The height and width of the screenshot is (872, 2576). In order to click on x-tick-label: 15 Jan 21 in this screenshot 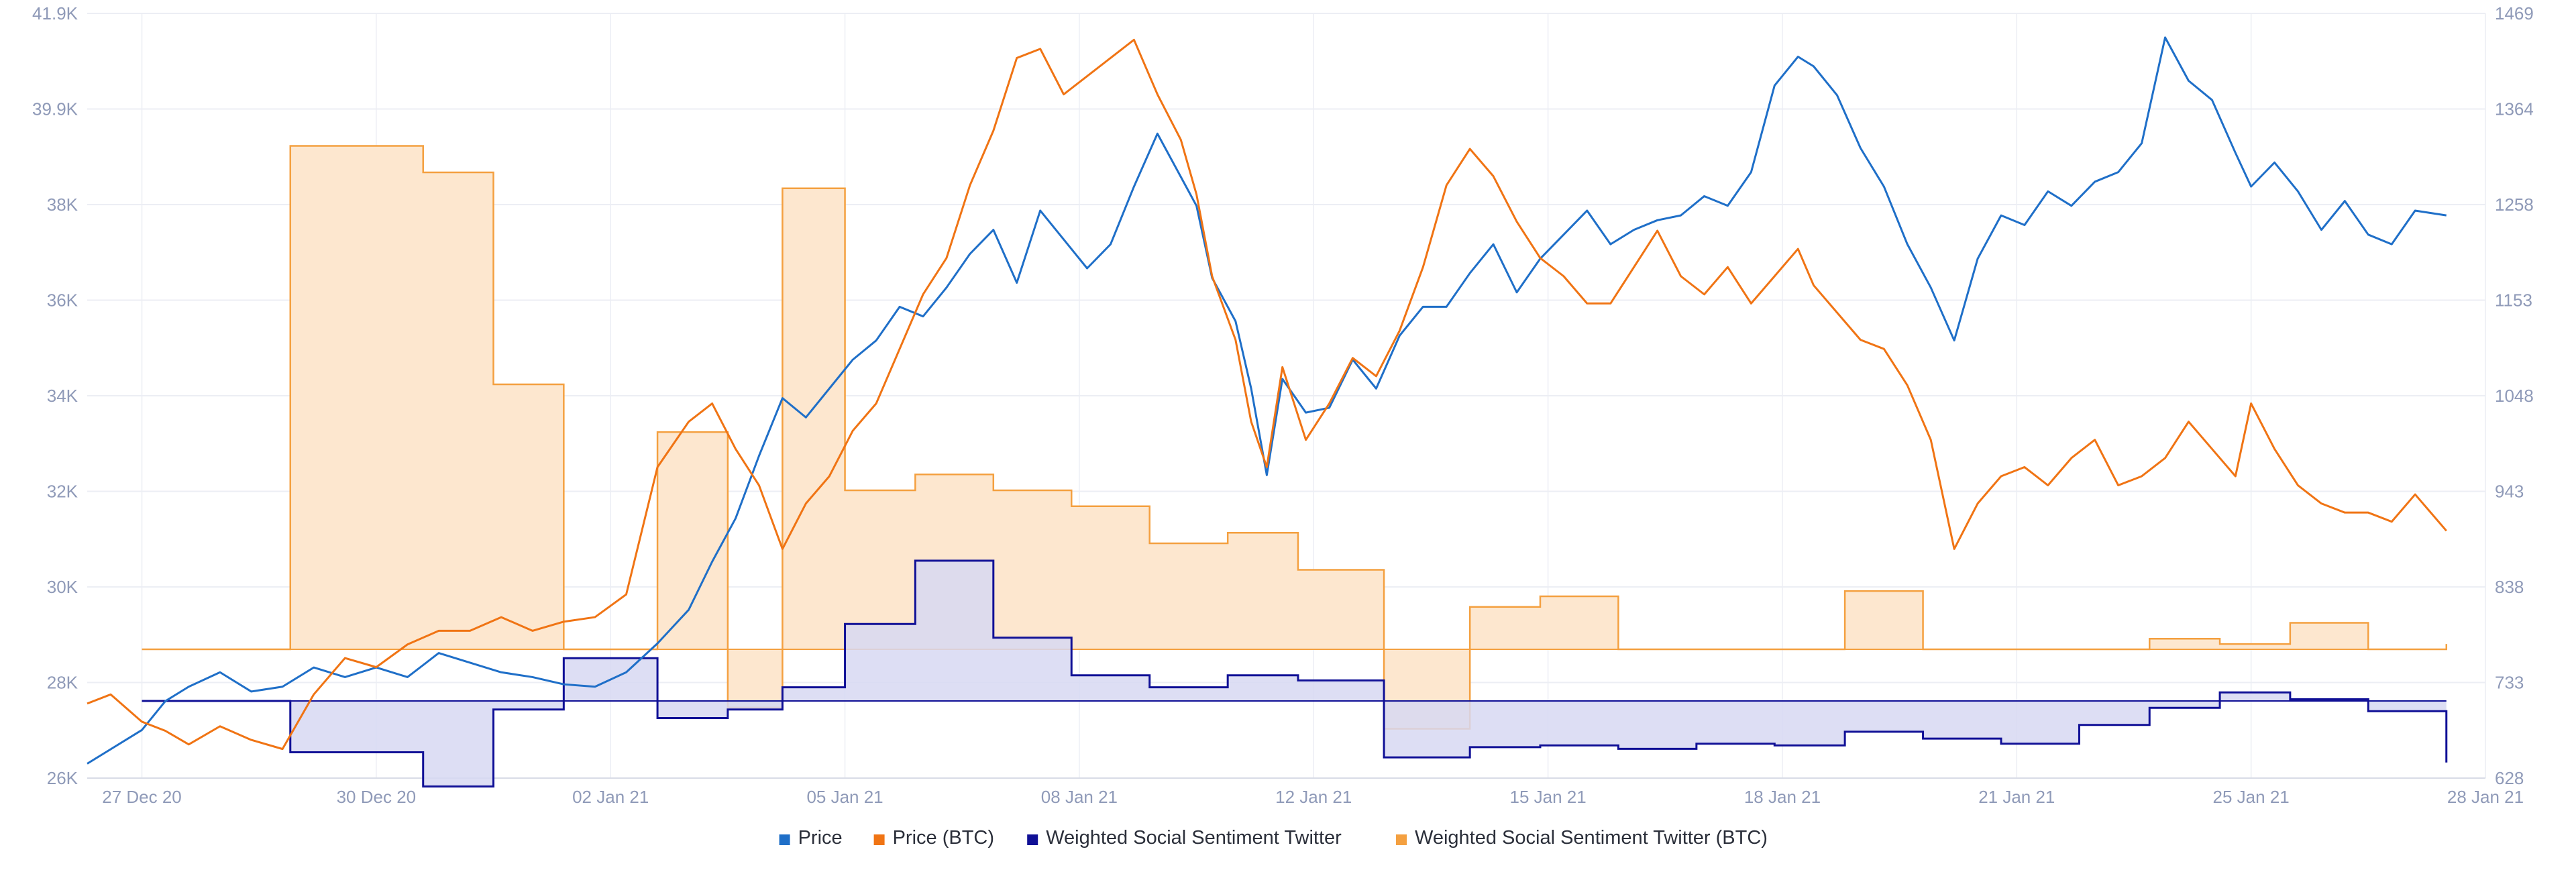, I will do `click(1547, 797)`.